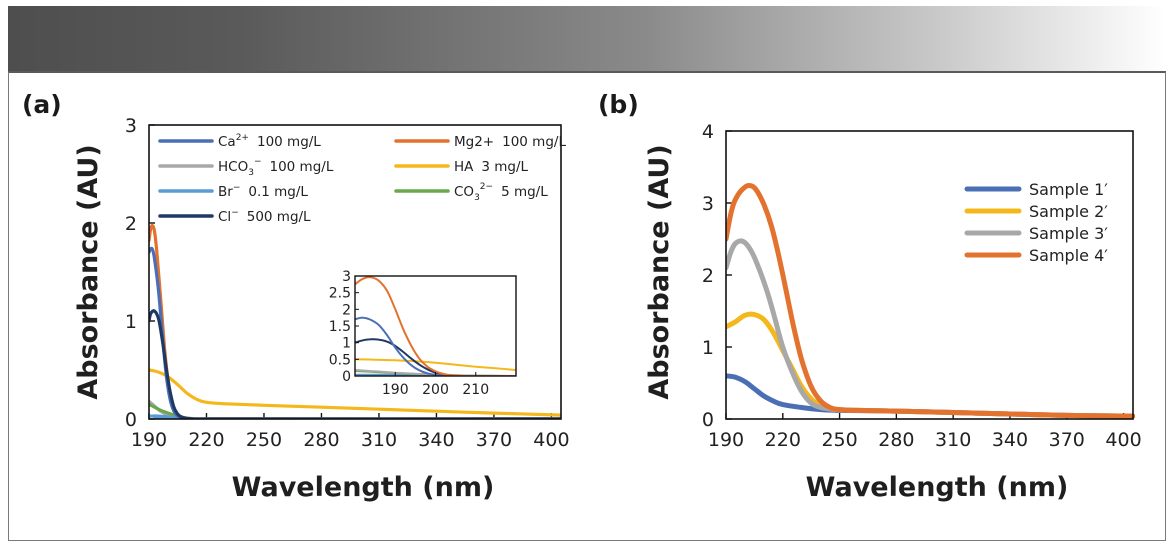 This screenshot has width=1172, height=548. I want to click on legend-item-sample-4: Sample 4′, so click(1036, 255).